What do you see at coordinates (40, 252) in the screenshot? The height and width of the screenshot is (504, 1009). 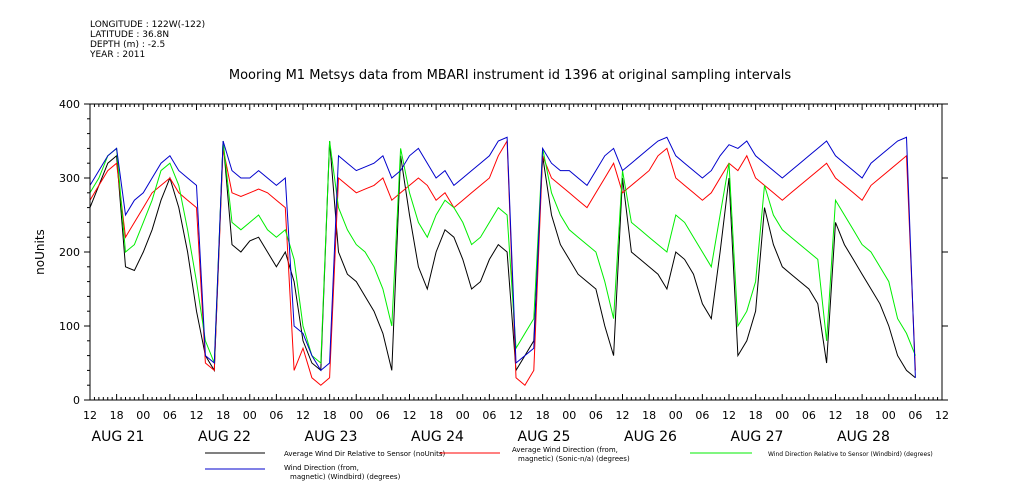 I see `y-axis-label: noUnits` at bounding box center [40, 252].